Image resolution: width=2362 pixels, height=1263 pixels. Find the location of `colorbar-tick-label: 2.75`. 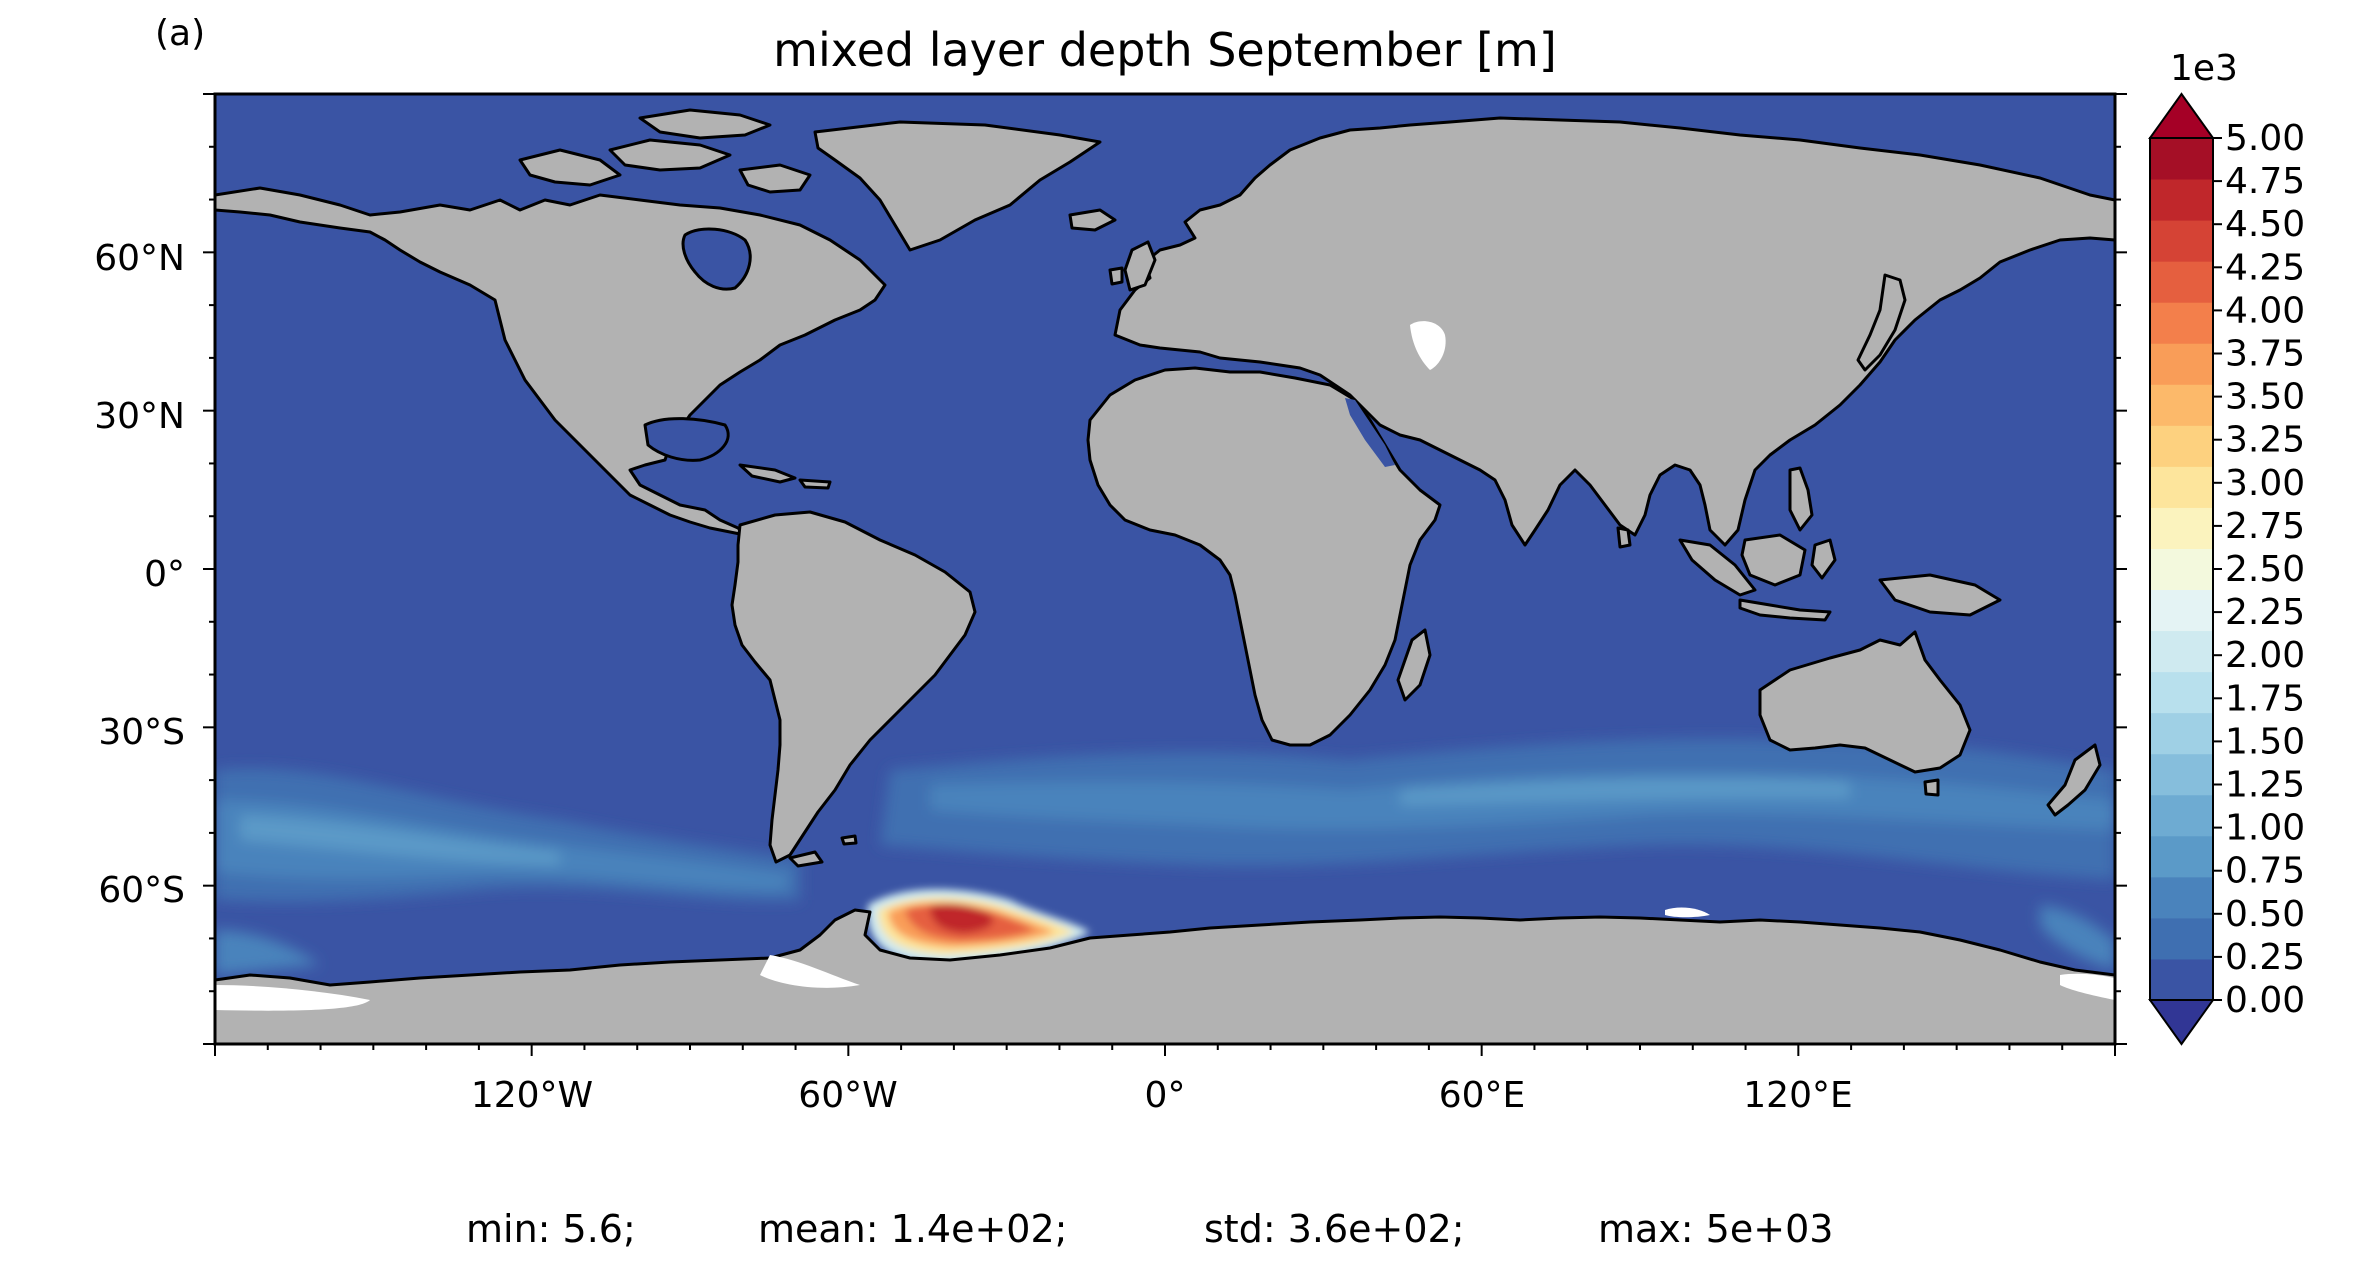

colorbar-tick-label: 2.75 is located at coordinates (2265, 526).